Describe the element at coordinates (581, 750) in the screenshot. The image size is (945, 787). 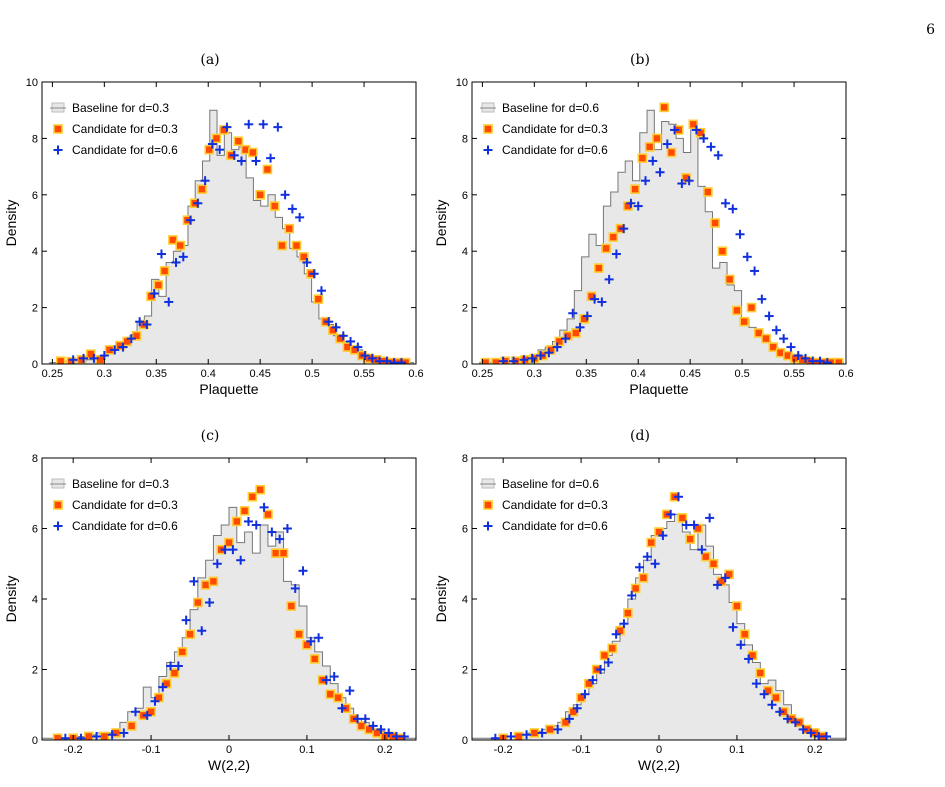
I see `x-tick-label: -0.1` at that location.